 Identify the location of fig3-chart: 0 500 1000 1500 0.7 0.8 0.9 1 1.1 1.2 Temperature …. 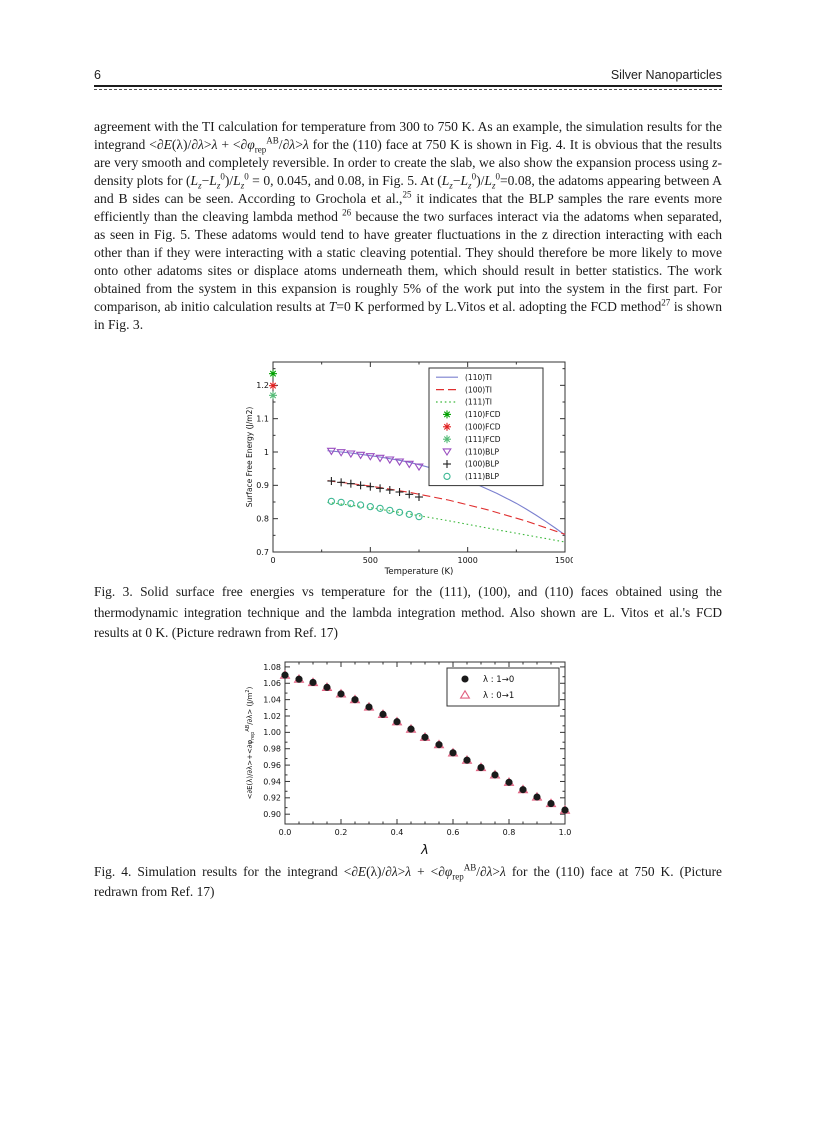
(408, 467).